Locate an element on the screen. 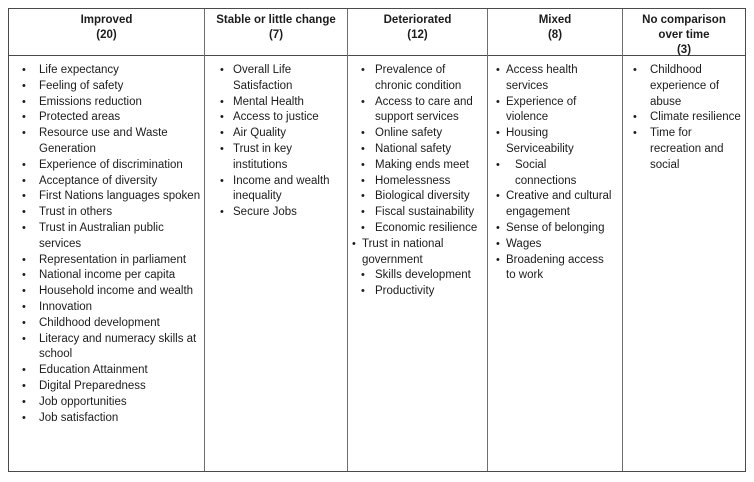  list-item: Emissions reduction is located at coordinates (106, 103).